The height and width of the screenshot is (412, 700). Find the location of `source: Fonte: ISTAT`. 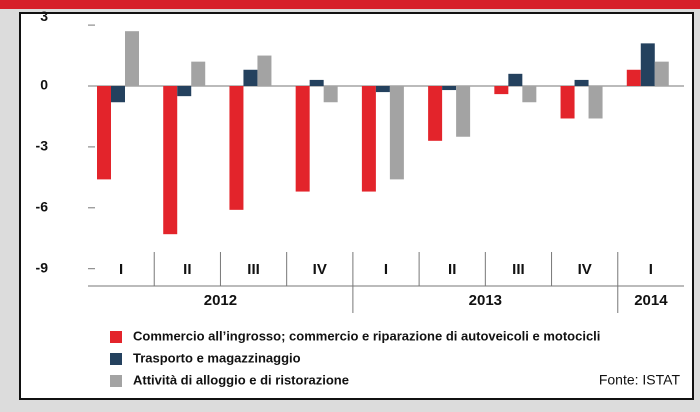

source: Fonte: ISTAT is located at coordinates (640, 380).